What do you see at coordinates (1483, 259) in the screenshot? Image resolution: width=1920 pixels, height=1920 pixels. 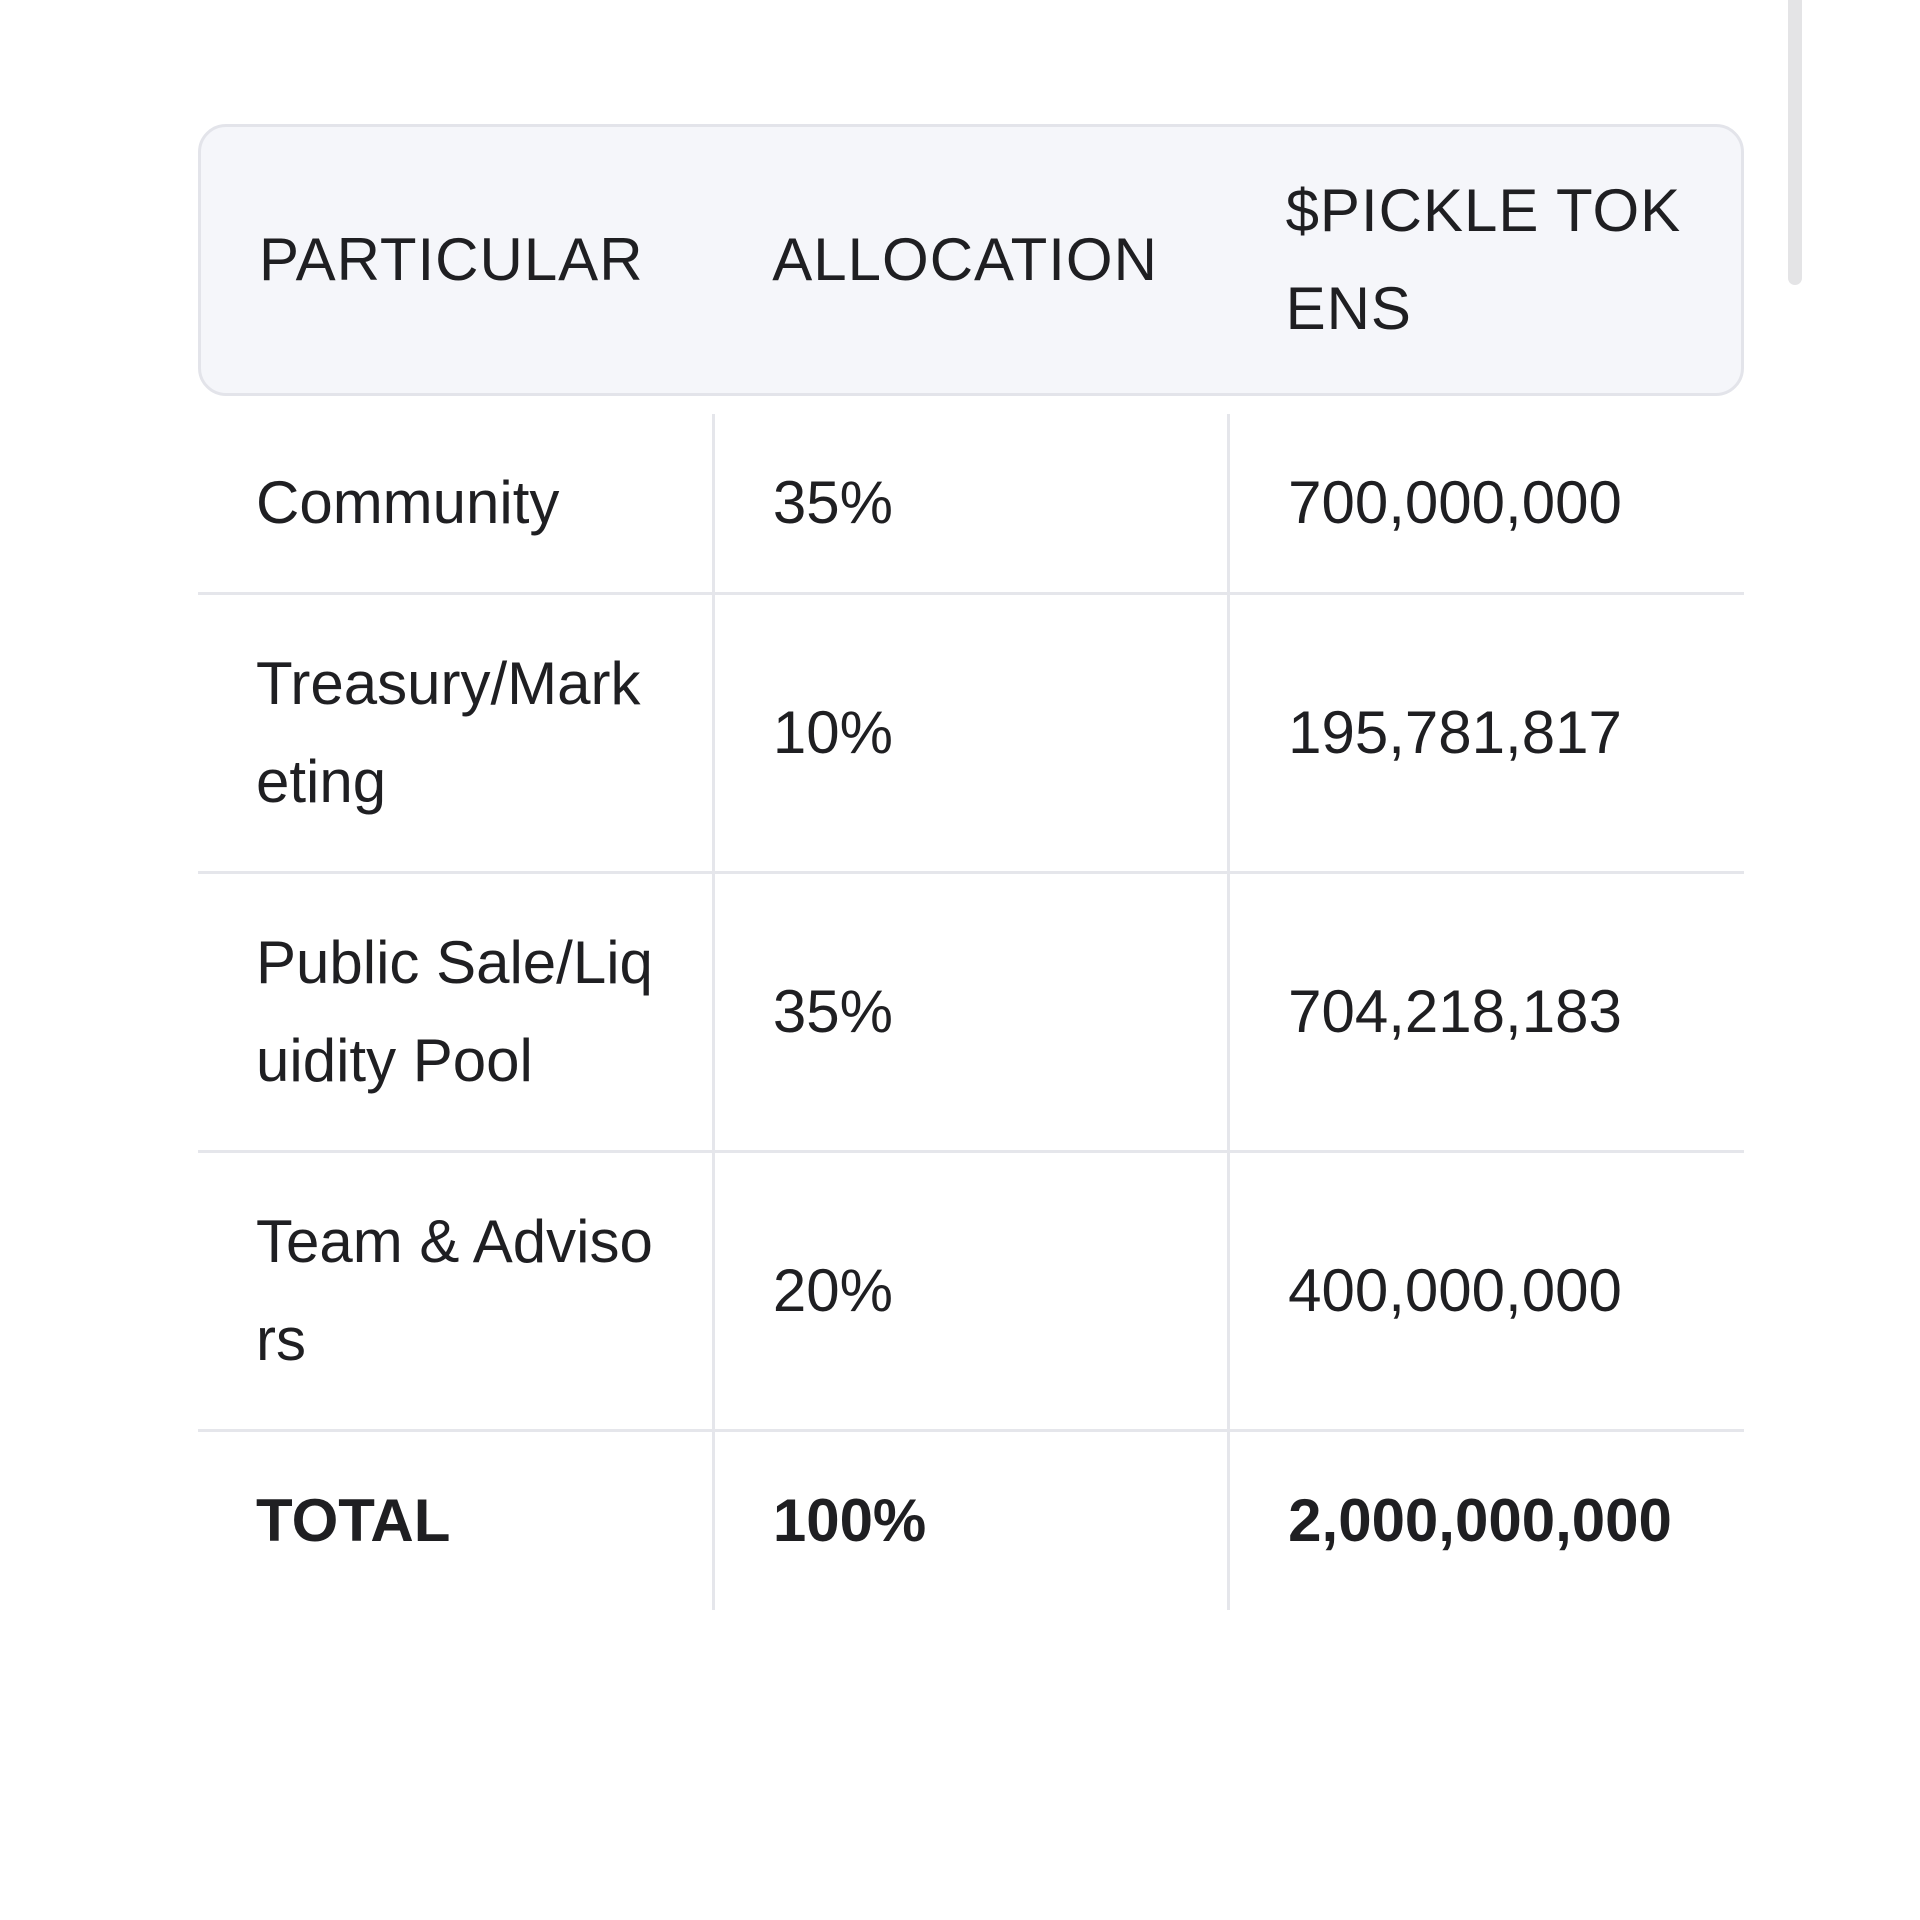 I see `header-cell: $PICKLE TOKENS` at bounding box center [1483, 259].